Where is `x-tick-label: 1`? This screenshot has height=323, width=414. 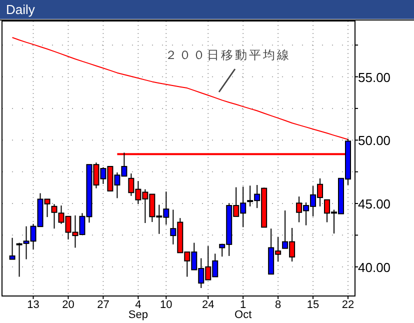 x-tick-label: 1 is located at coordinates (243, 305).